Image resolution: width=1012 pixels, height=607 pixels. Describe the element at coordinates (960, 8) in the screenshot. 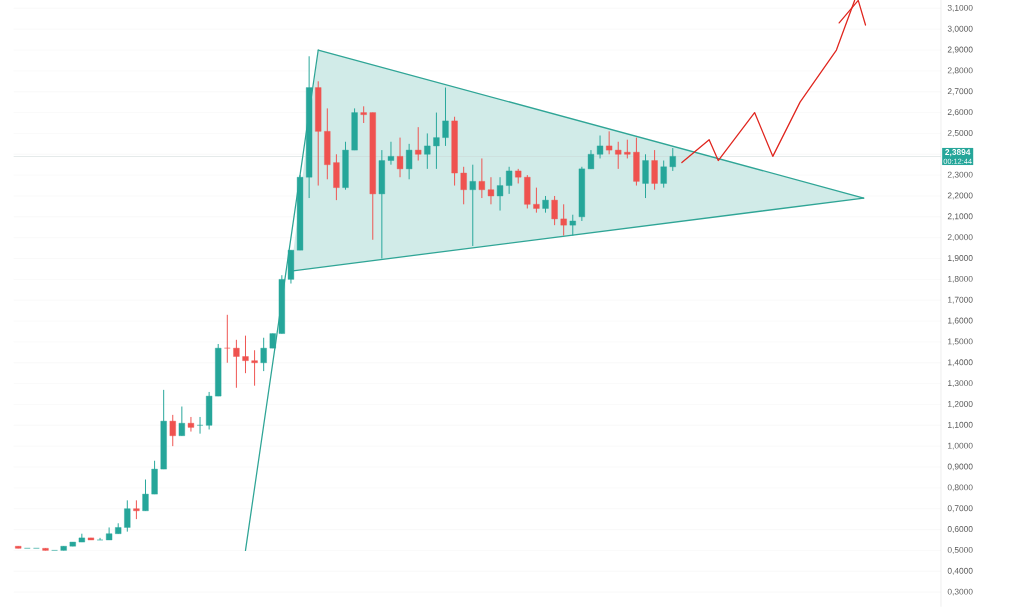

I see `y-tick-label: 3,1000` at that location.